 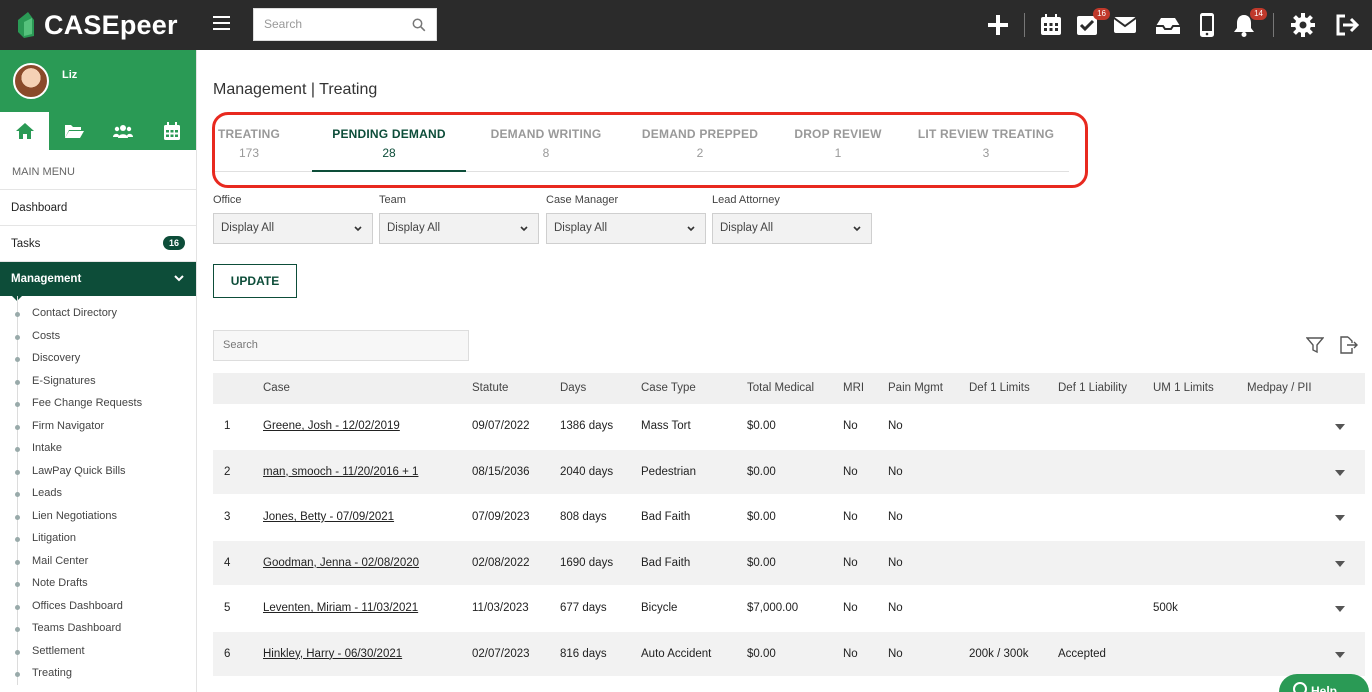 I want to click on sidebar-tab-contacts, so click(x=122, y=131).